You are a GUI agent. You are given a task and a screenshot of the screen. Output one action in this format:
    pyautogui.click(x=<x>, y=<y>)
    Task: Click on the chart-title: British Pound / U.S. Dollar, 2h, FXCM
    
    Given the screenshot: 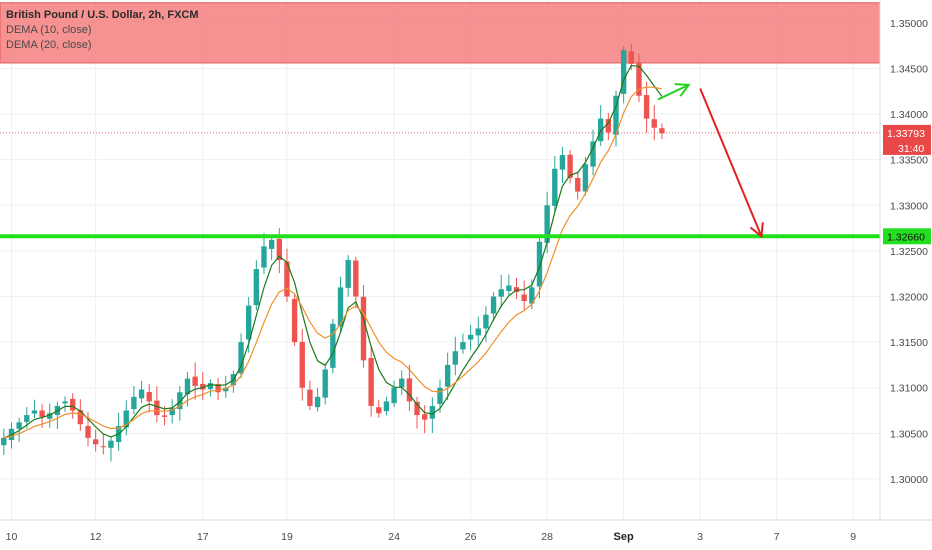 What is the action you would take?
    pyautogui.click(x=102, y=15)
    